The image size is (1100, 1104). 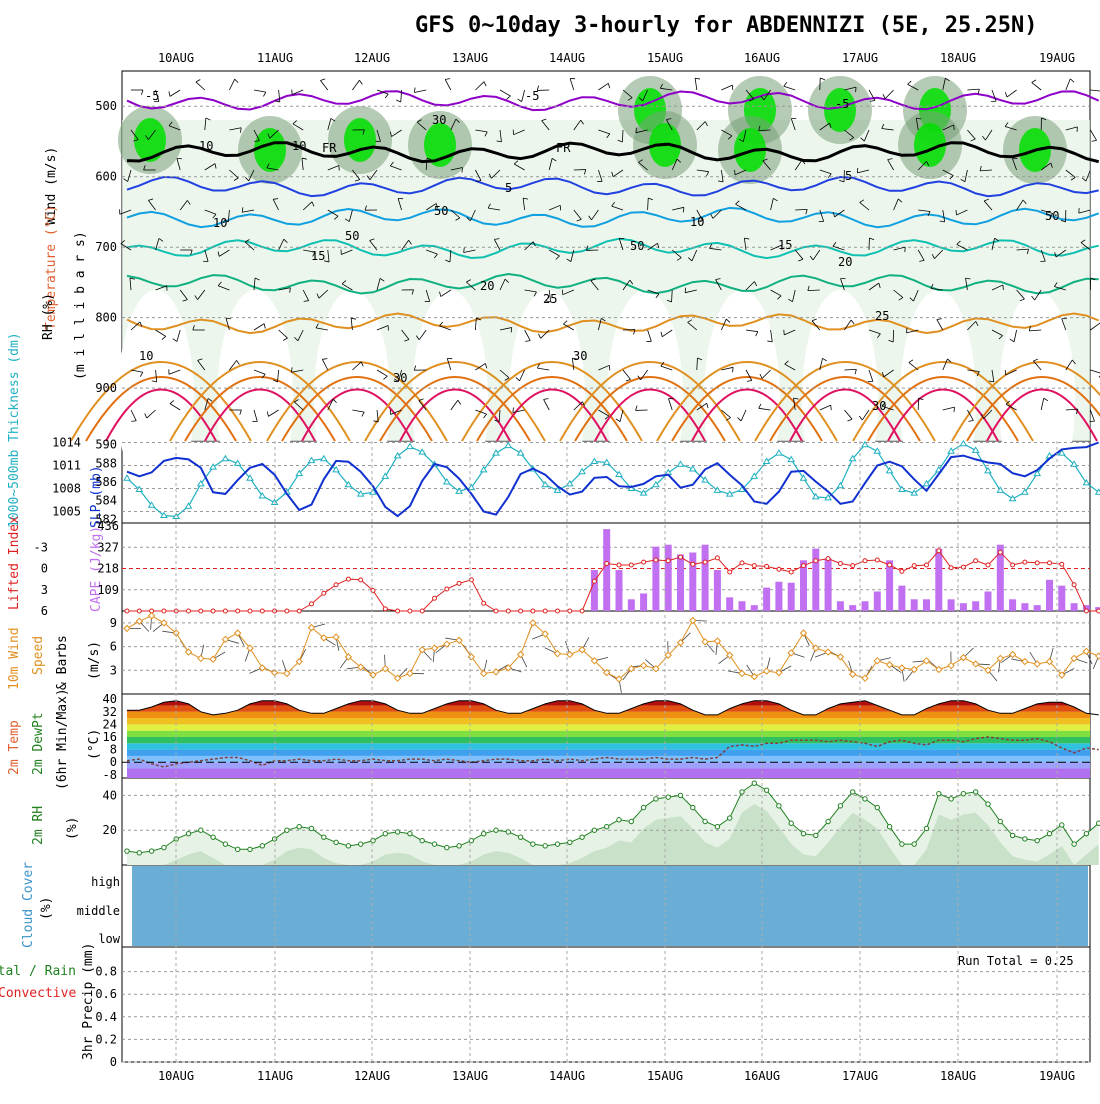 What do you see at coordinates (38, 971) in the screenshot?
I see `precip-label-1: Total / Rain` at bounding box center [38, 971].